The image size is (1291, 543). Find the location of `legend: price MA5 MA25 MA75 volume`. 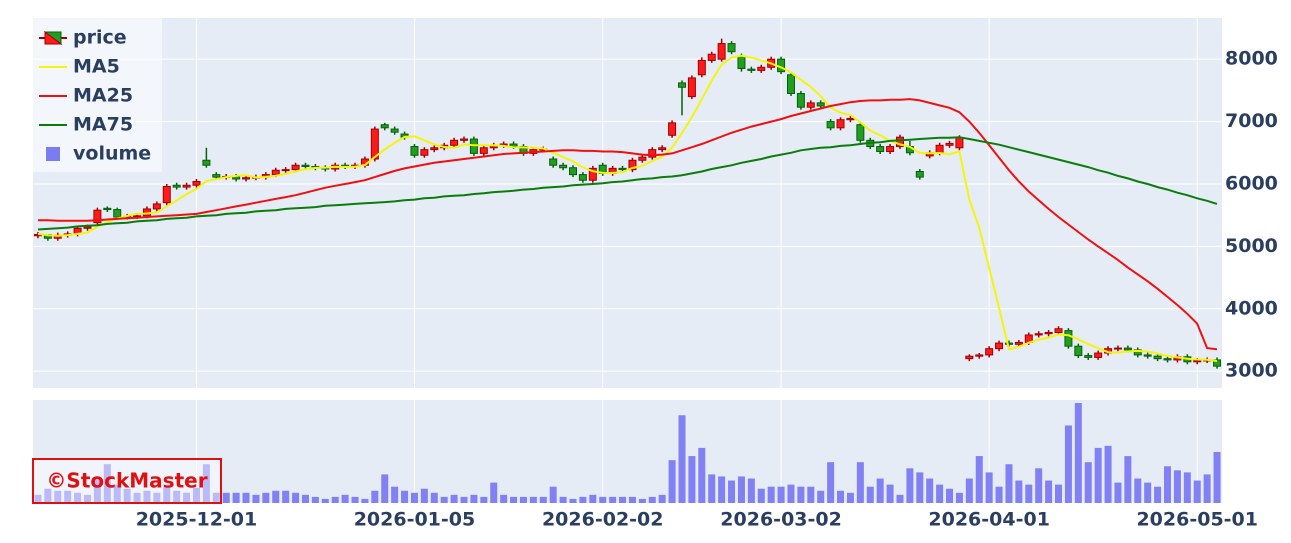

legend: price MA5 MA25 MA75 volume is located at coordinates (97, 95).